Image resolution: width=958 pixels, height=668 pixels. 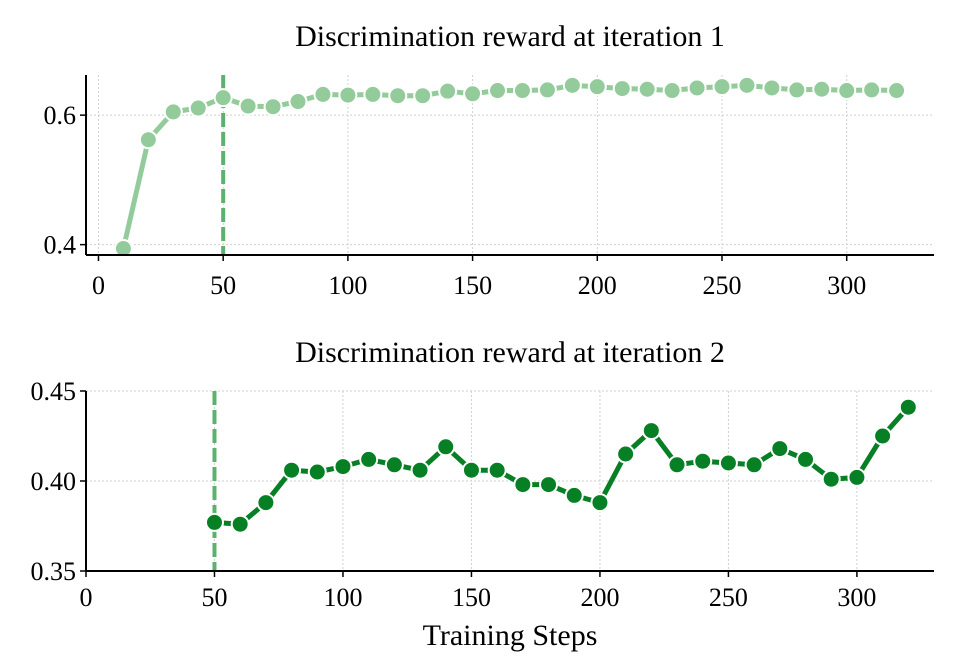 What do you see at coordinates (510, 36) in the screenshot?
I see `chart-title: Discrimination reward at iteration 1` at bounding box center [510, 36].